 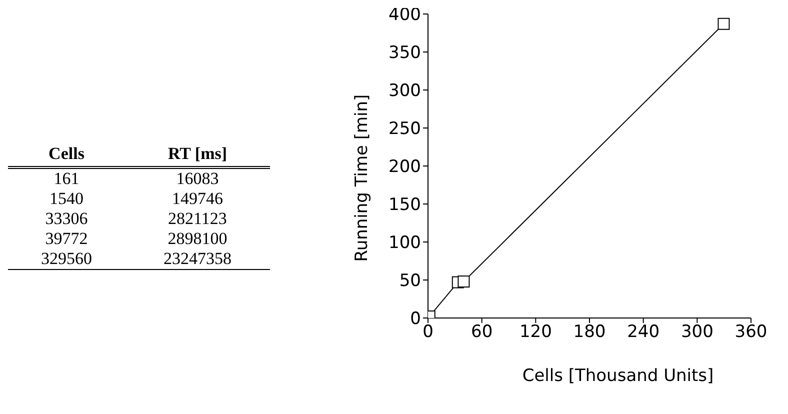 What do you see at coordinates (404, 205) in the screenshot?
I see `y-tick-label: 150` at bounding box center [404, 205].